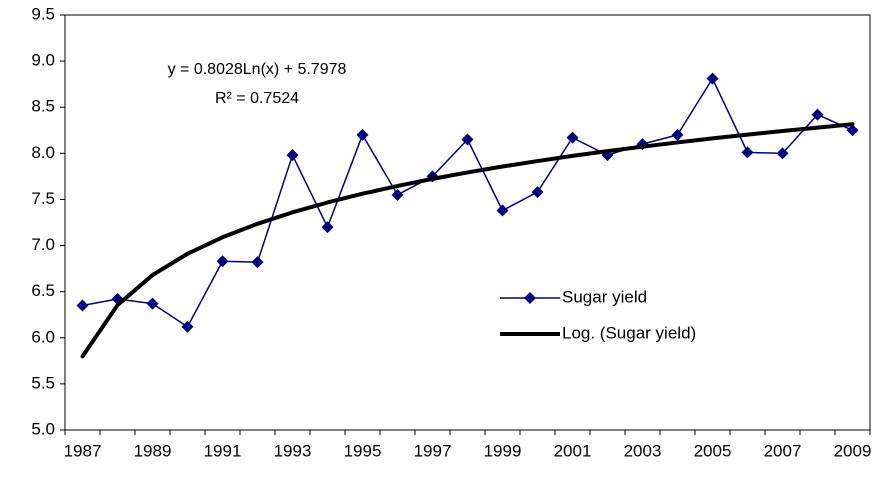 Image resolution: width=884 pixels, height=479 pixels. Describe the element at coordinates (223, 450) in the screenshot. I see `x-tick-label: 1991` at that location.